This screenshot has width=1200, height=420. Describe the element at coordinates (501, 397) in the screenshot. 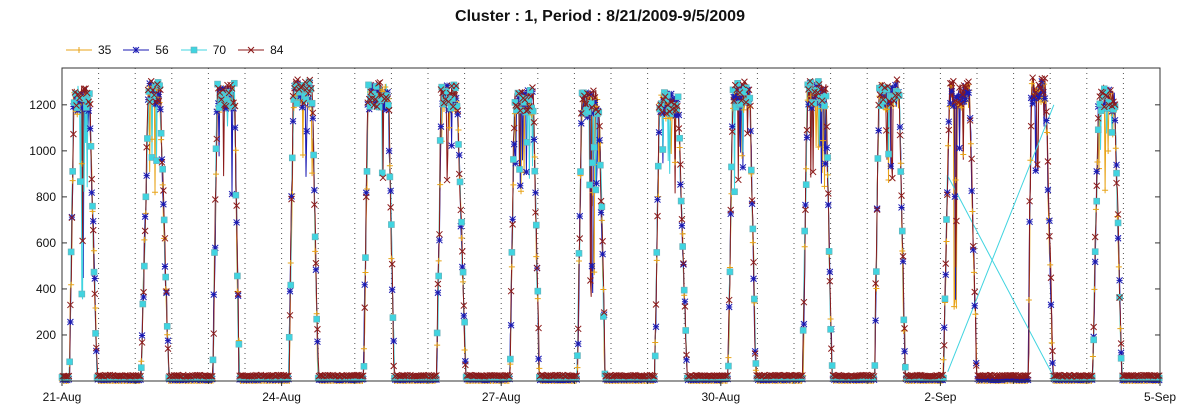

I see `x-tick-label: 27-Aug` at that location.